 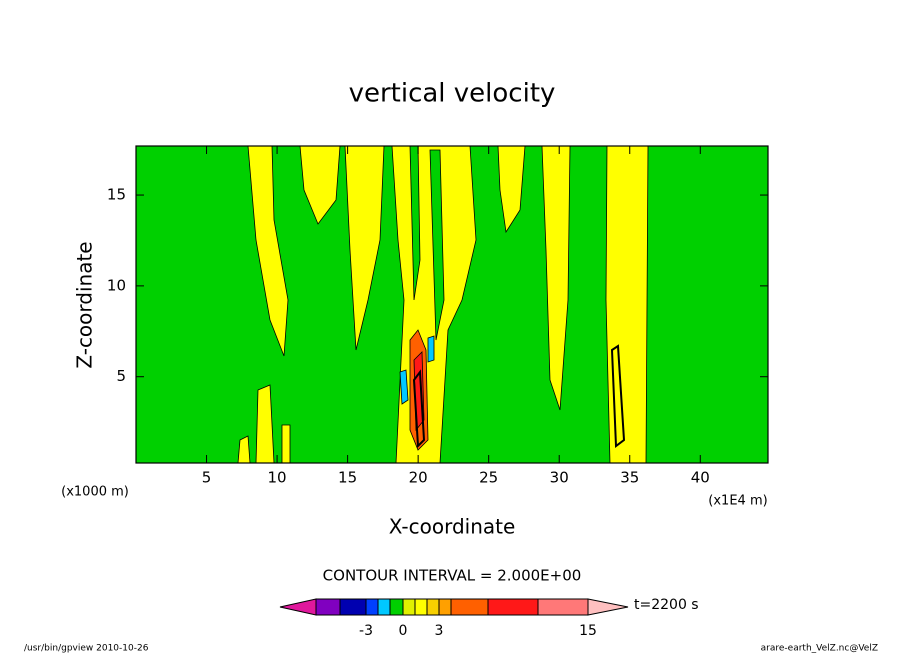 What do you see at coordinates (207, 478) in the screenshot?
I see `x-tick-label: 5` at bounding box center [207, 478].